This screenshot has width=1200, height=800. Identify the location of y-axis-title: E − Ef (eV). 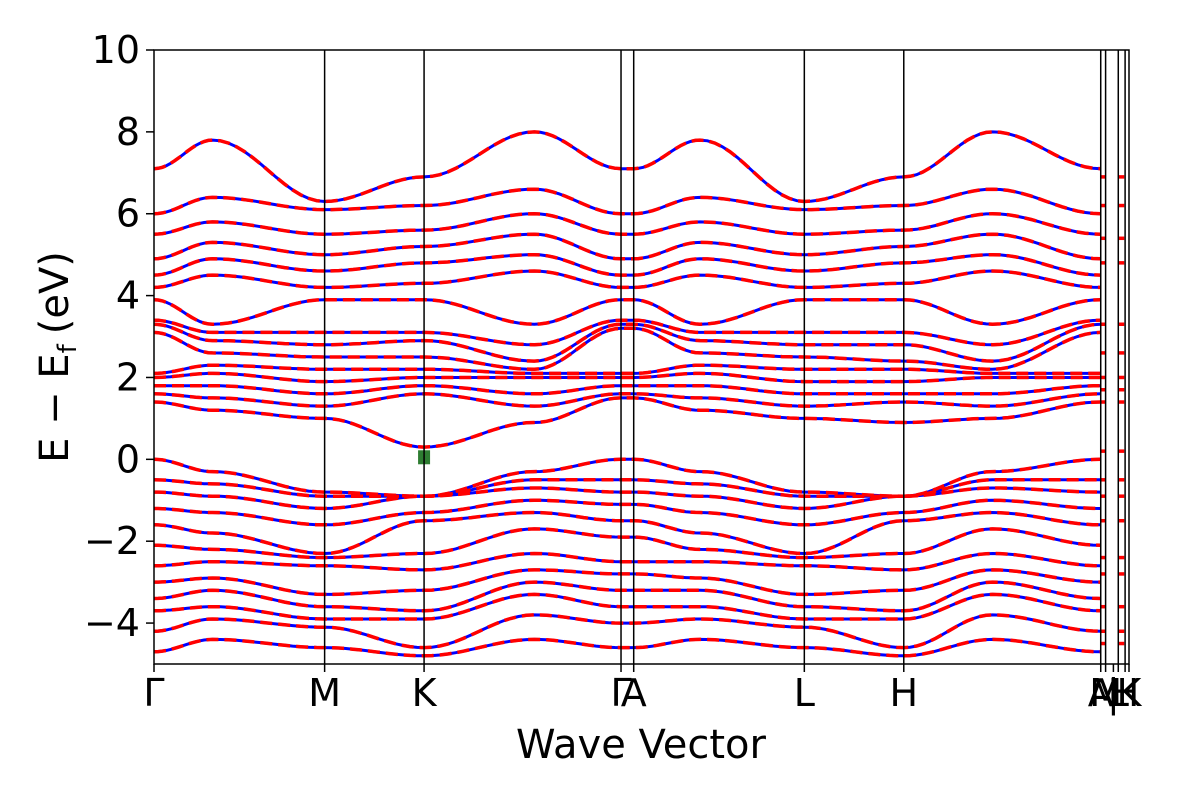
(57, 357).